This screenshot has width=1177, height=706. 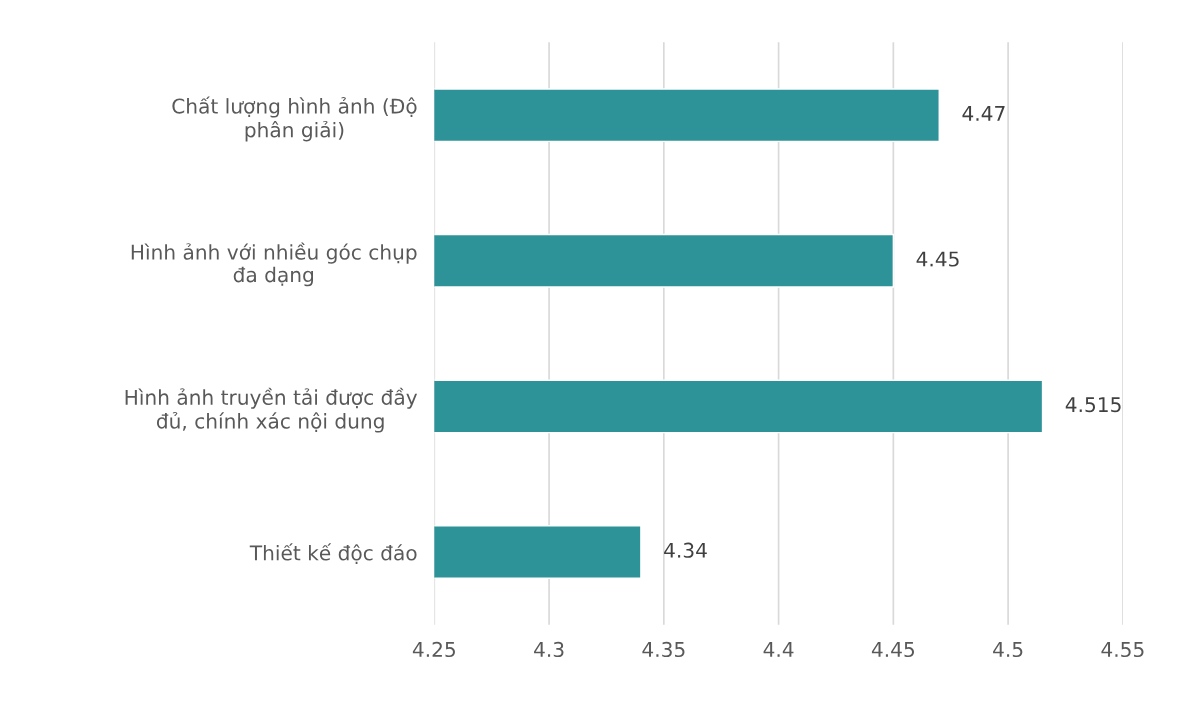 What do you see at coordinates (333, 553) in the screenshot?
I see `y-tick-label: Thiết kế độc đáo` at bounding box center [333, 553].